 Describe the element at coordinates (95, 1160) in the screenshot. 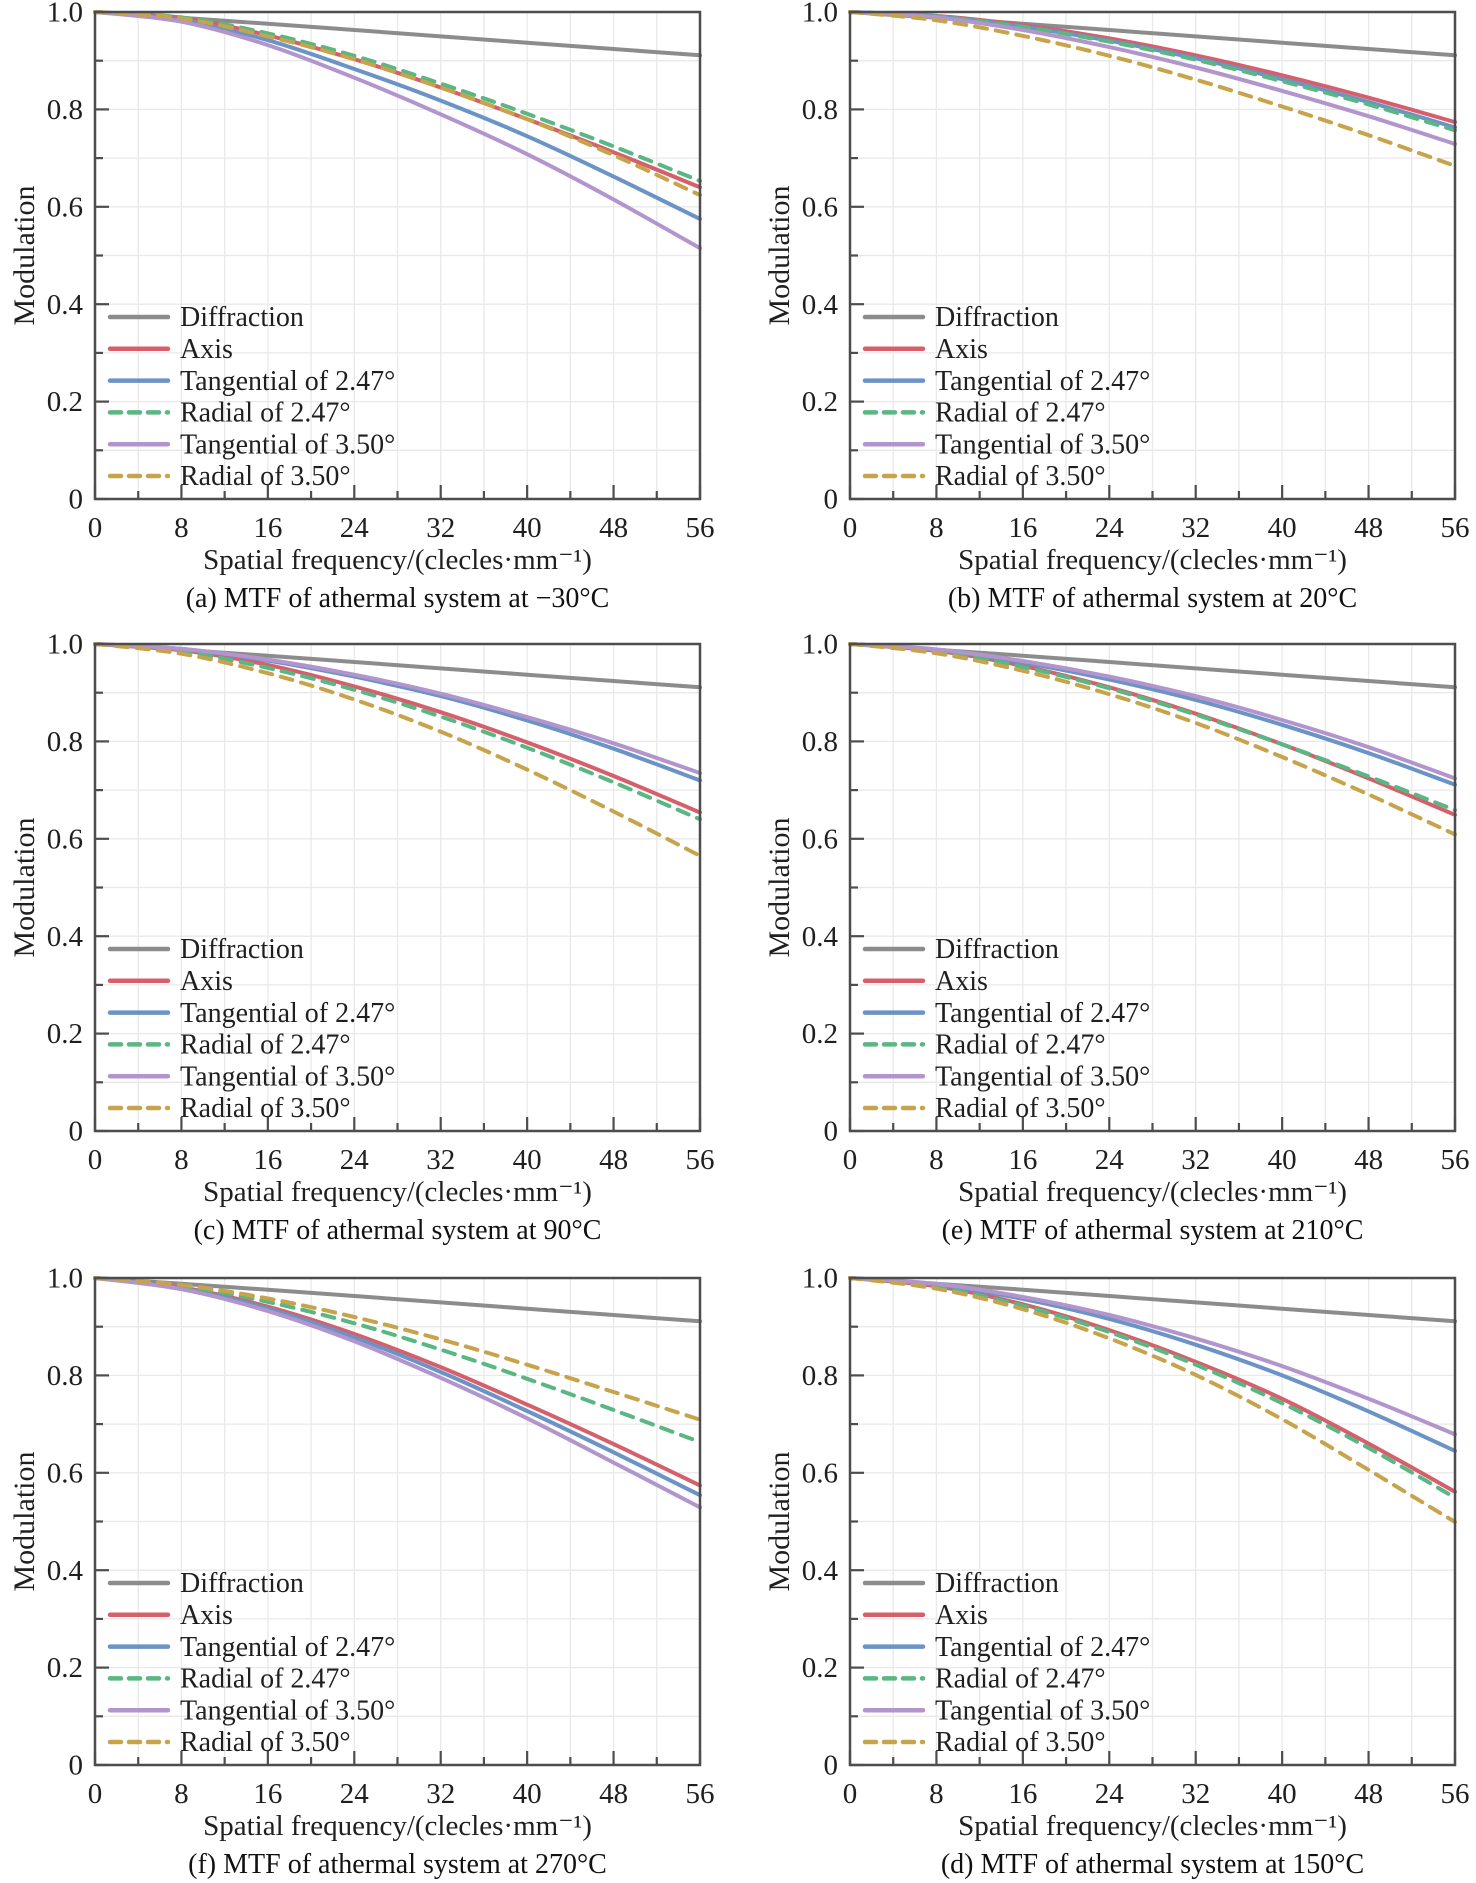

I see `x-tick-label: 0` at that location.